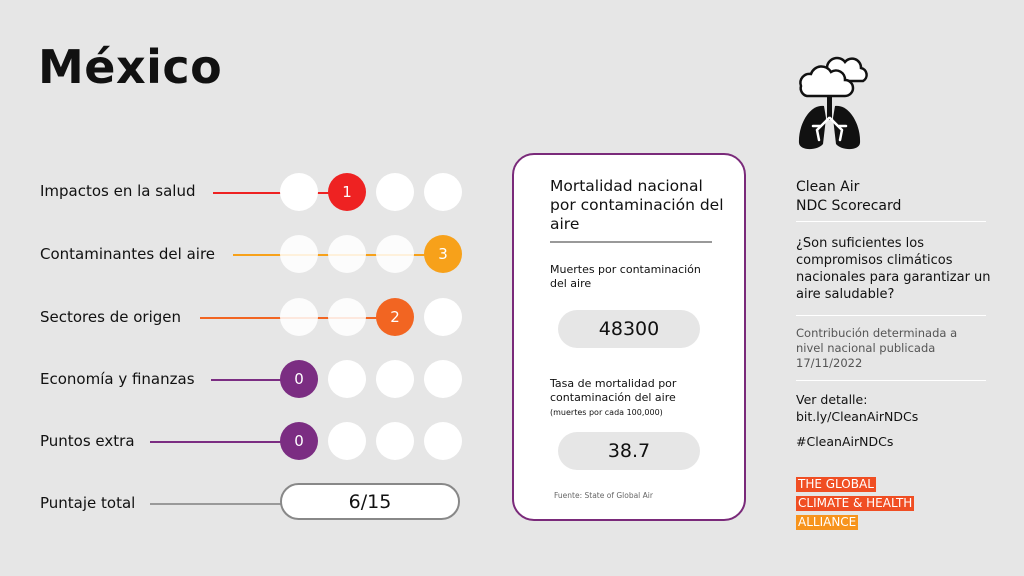  I want to click on total-score-box: 6/15, so click(370, 501).